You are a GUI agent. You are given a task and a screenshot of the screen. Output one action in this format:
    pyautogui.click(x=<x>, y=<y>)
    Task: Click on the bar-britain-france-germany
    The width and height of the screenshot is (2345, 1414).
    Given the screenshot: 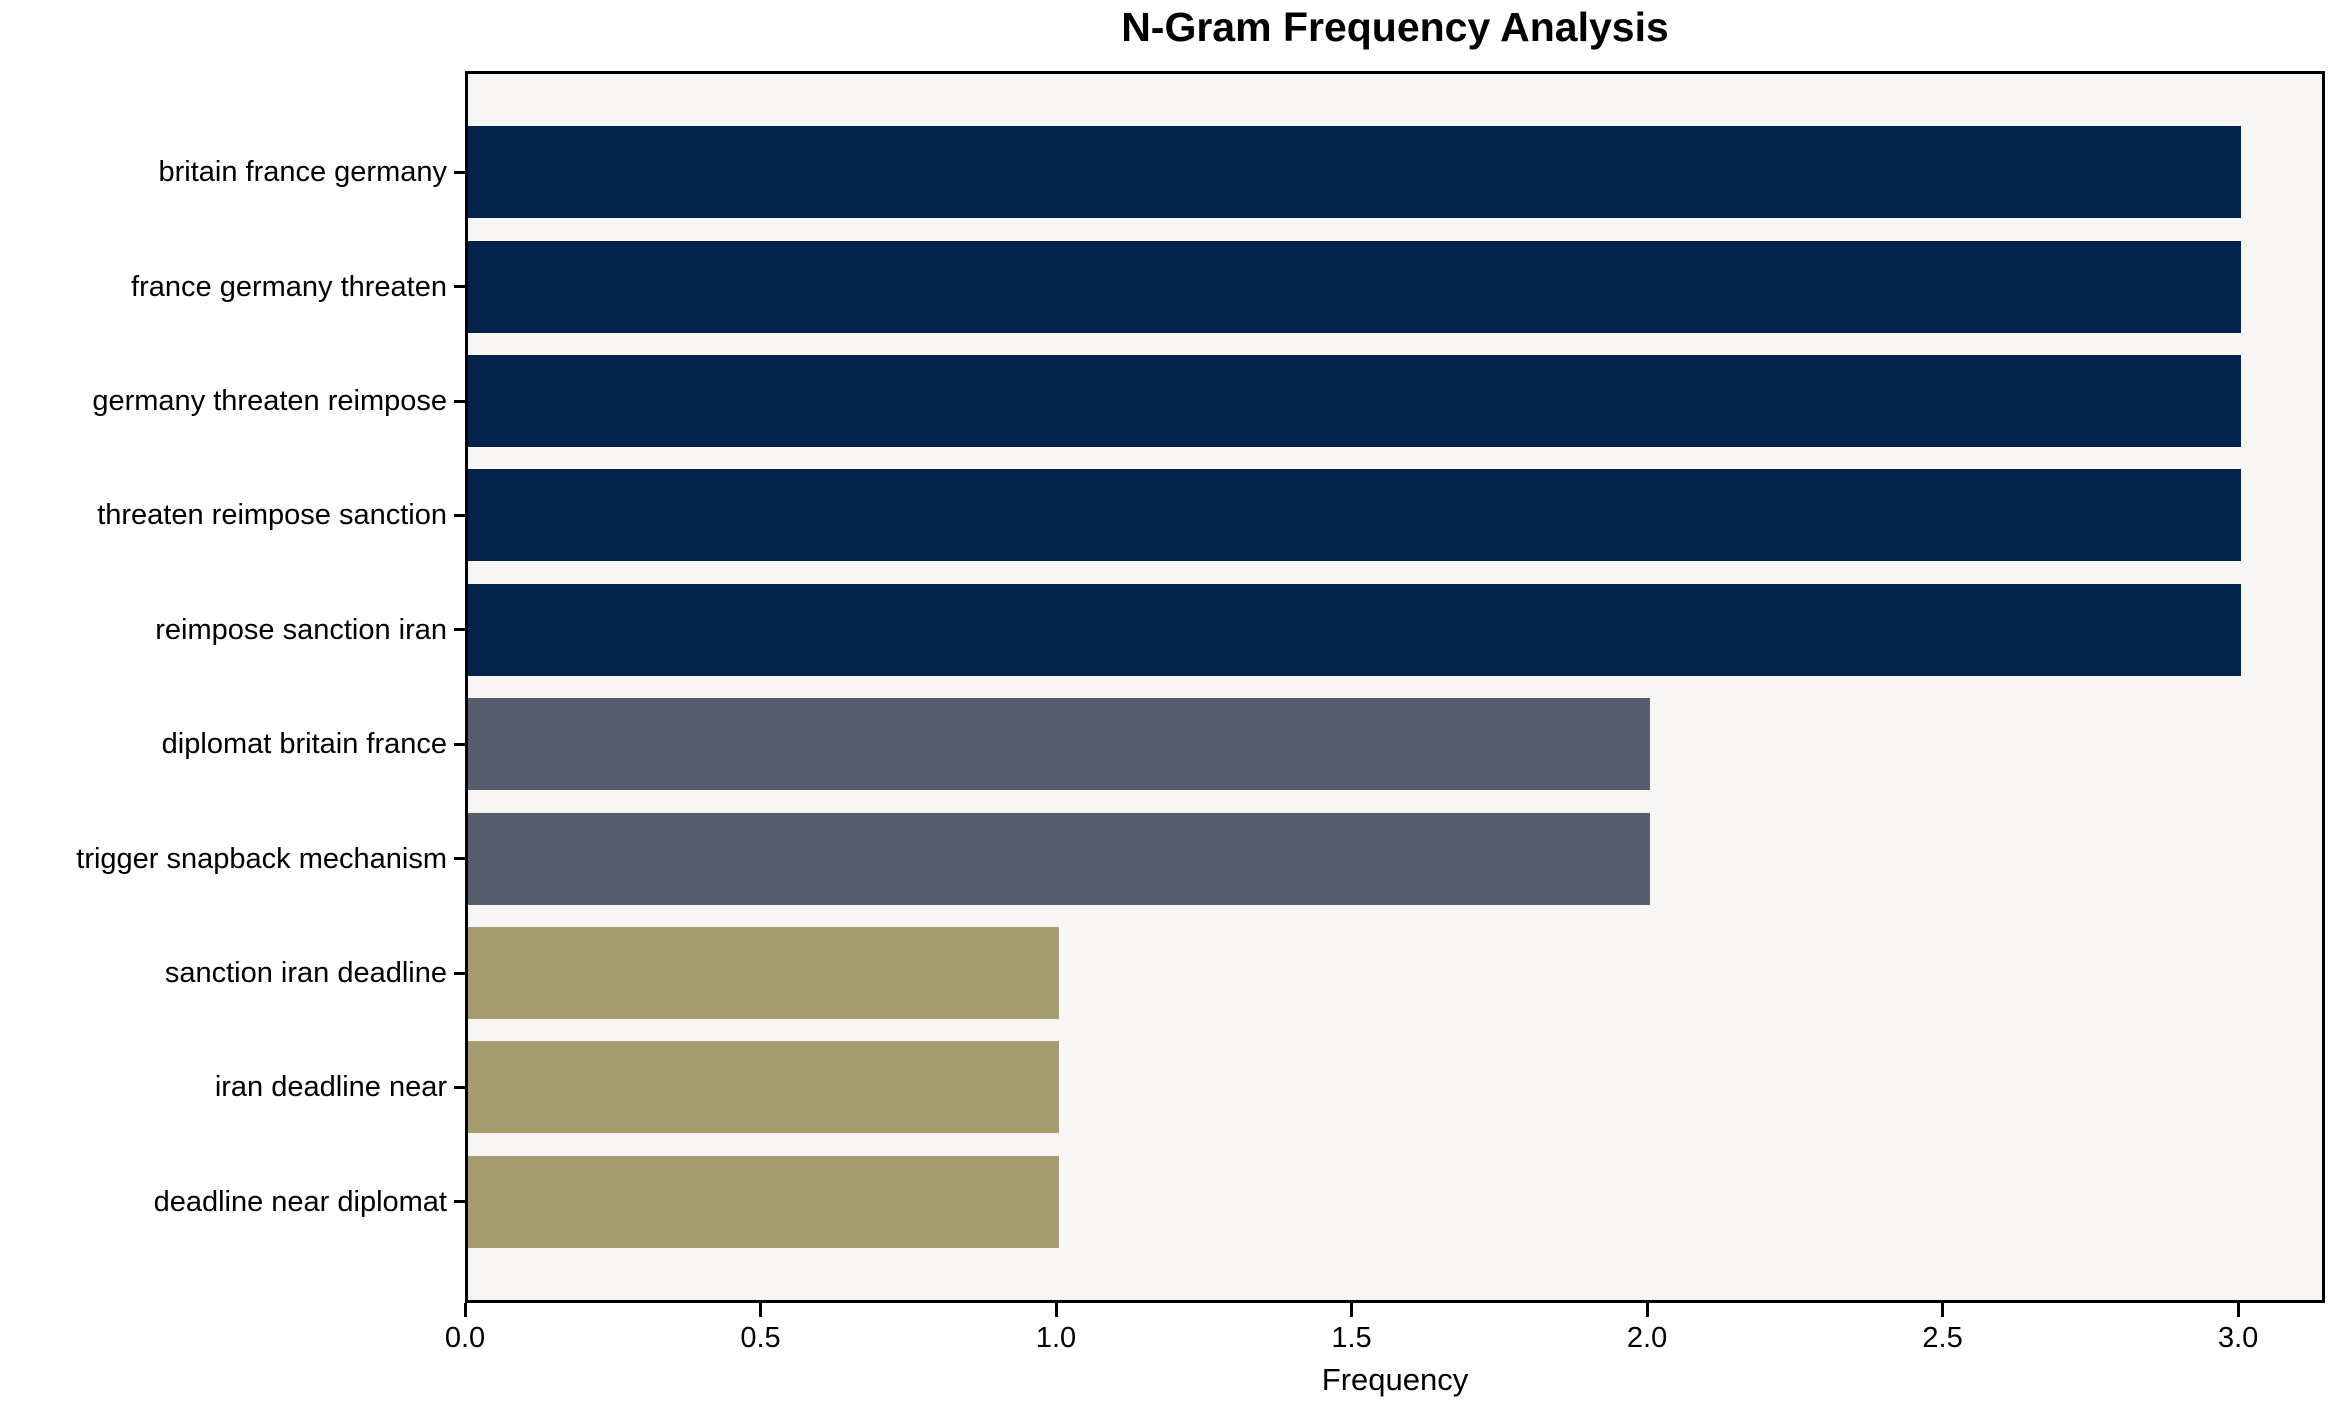 What is the action you would take?
    pyautogui.click(x=1355, y=172)
    